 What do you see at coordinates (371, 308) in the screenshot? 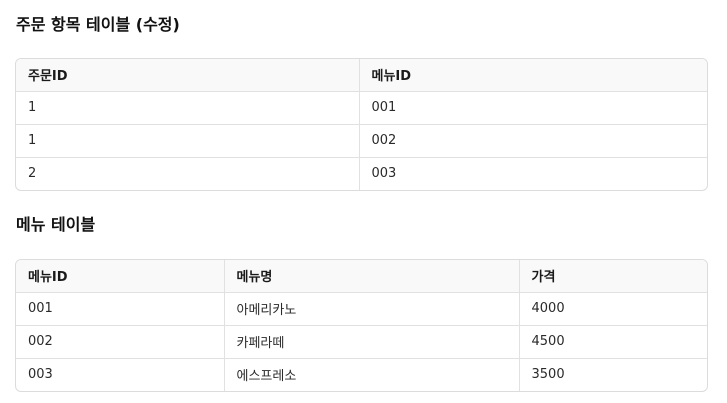
I see `cell-menu-name: 아메리카노` at bounding box center [371, 308].